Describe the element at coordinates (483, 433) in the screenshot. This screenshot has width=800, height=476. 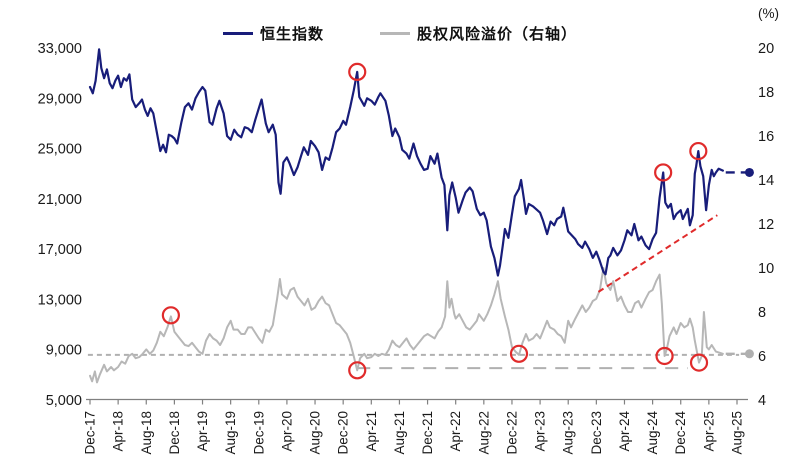
I see `x-axis-label: Aug-22` at that location.